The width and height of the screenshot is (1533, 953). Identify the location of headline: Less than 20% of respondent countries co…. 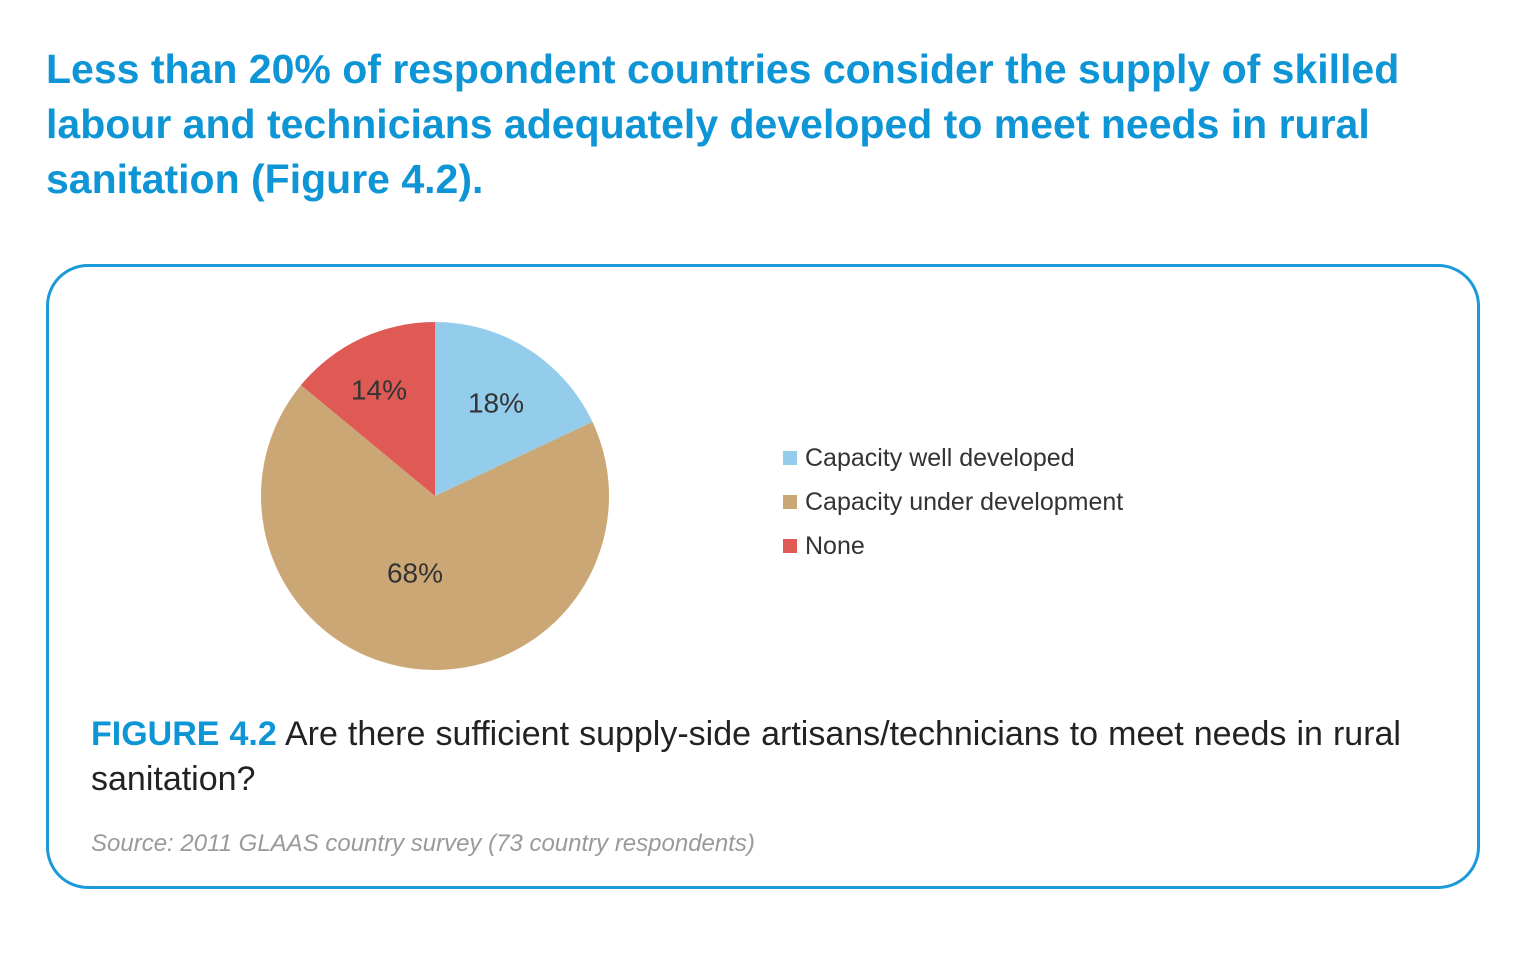
(723, 124).